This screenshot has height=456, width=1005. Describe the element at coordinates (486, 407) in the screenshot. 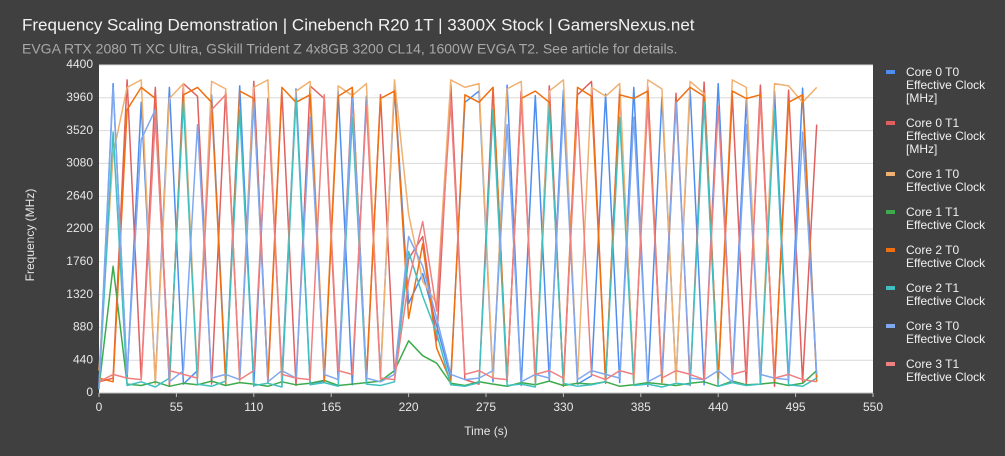

I see `x-tick-label: 275` at that location.